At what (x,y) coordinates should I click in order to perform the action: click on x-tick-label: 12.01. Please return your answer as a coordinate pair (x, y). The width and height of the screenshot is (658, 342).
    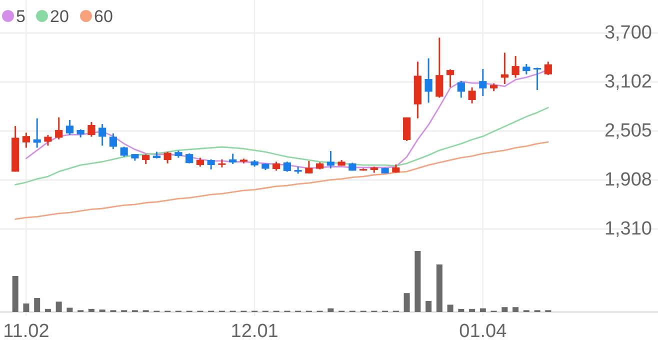
    Looking at the image, I should click on (254, 331).